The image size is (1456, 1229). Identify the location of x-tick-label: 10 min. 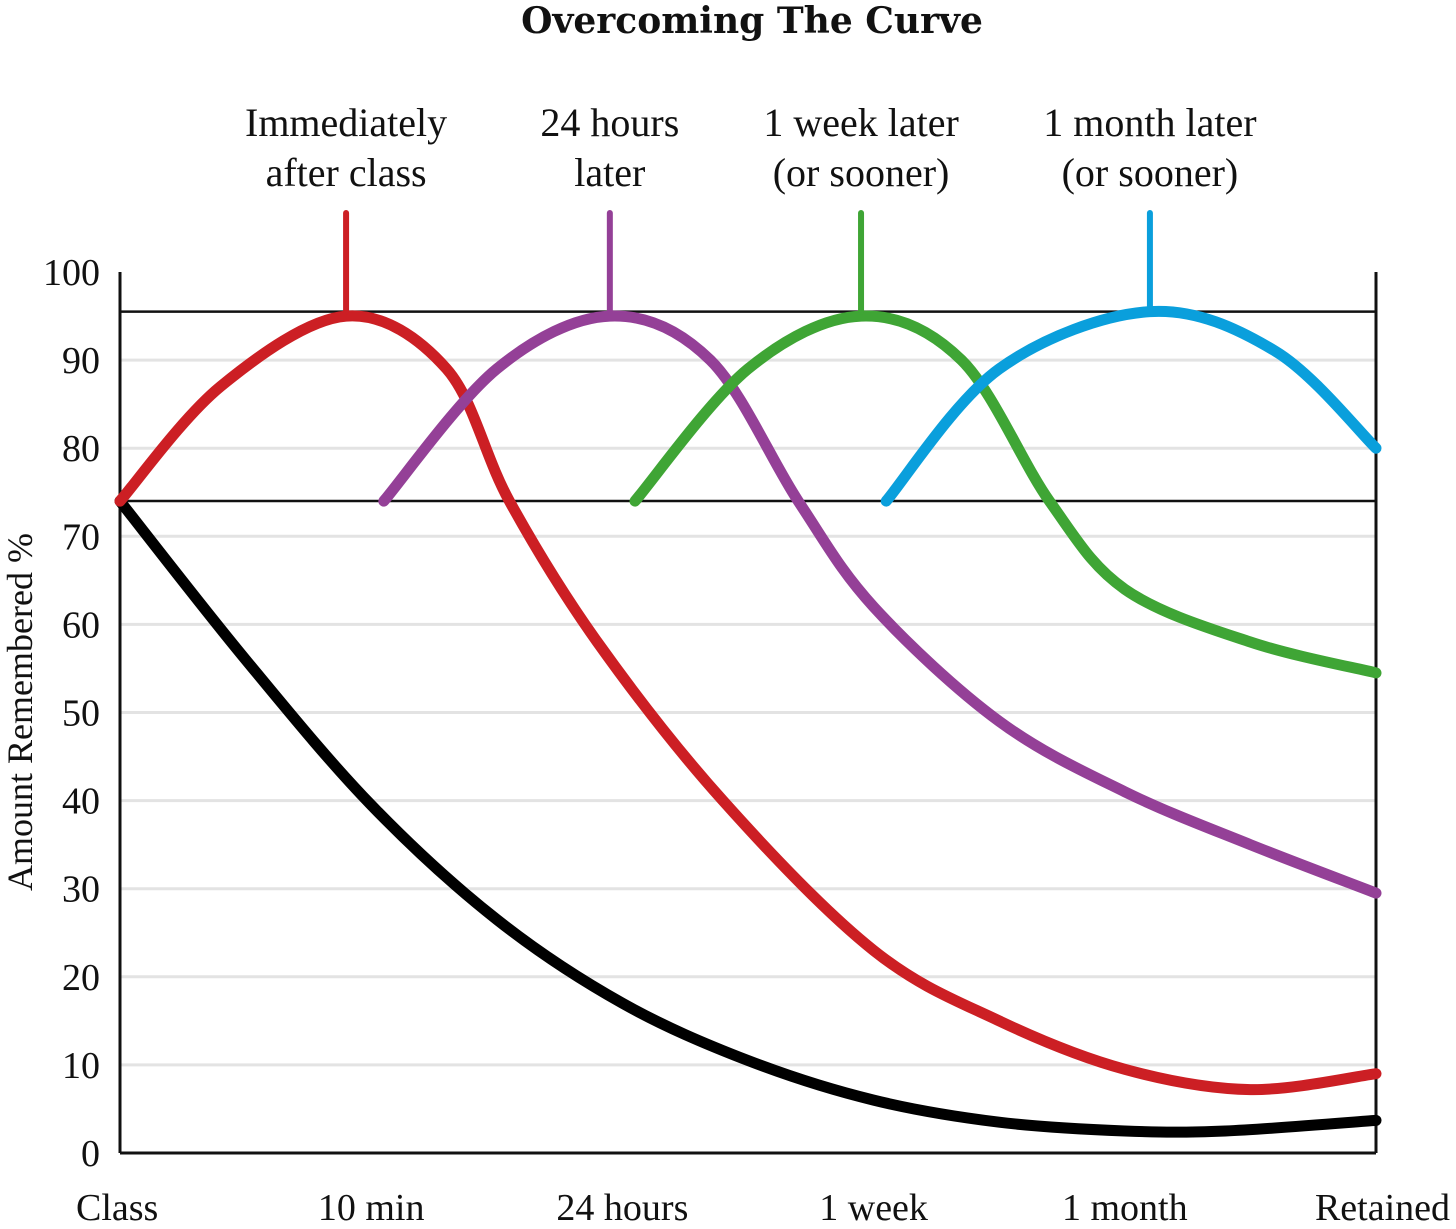
(371, 1208).